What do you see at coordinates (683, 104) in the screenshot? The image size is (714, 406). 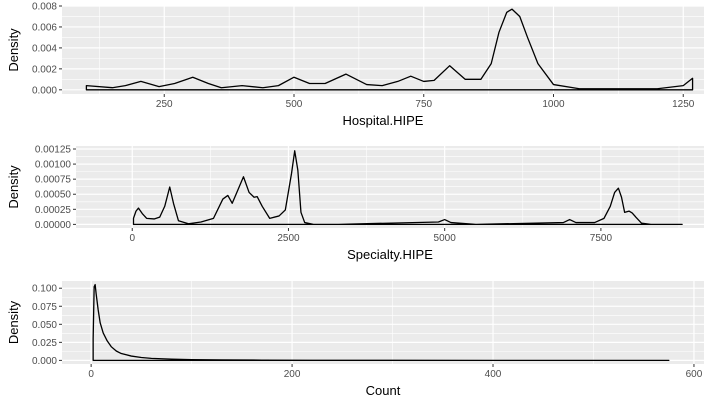 I see `x-tick-label: 1250` at bounding box center [683, 104].